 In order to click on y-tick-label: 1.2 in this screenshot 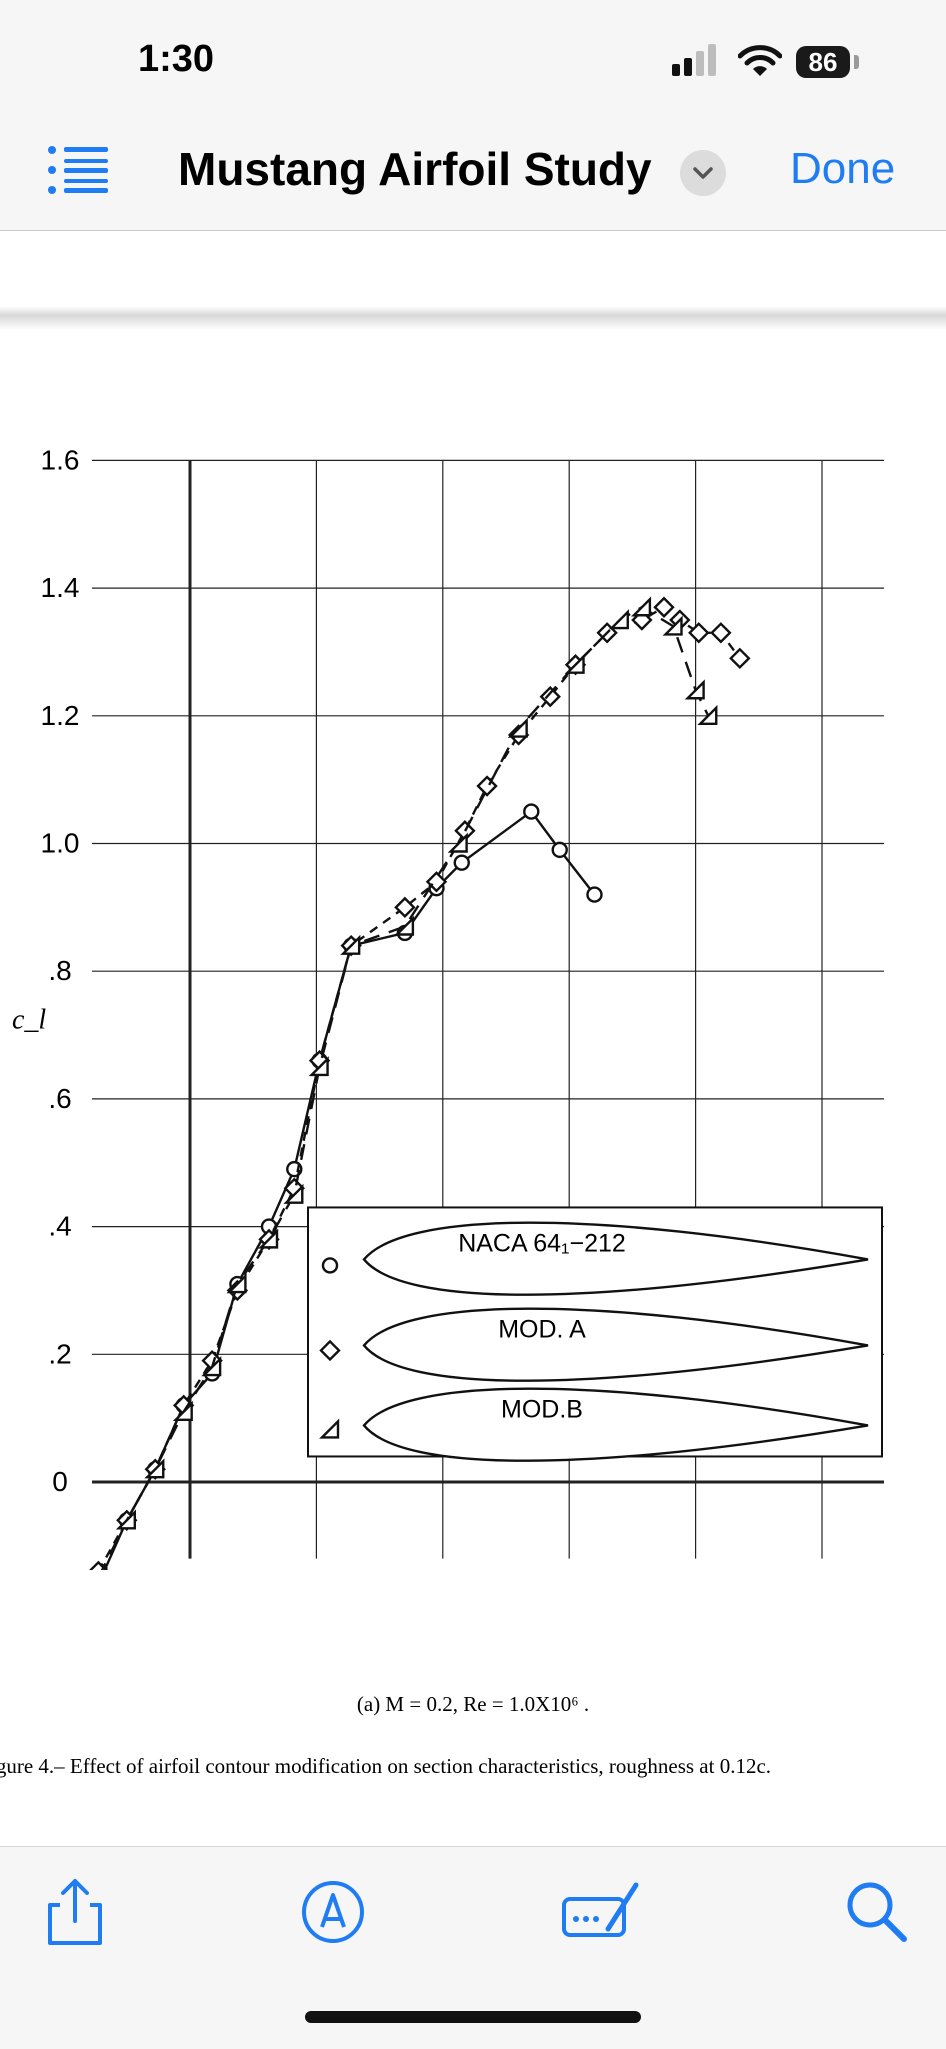, I will do `click(60, 715)`.